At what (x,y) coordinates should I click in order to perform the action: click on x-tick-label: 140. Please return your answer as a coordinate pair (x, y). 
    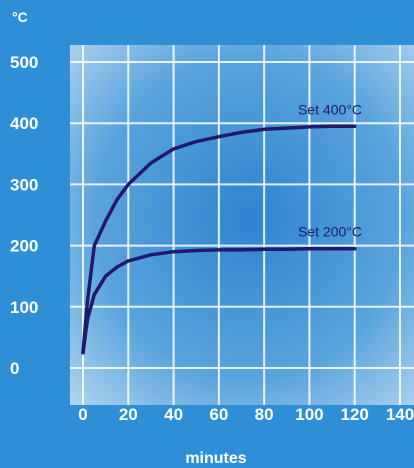
    Looking at the image, I should click on (400, 414).